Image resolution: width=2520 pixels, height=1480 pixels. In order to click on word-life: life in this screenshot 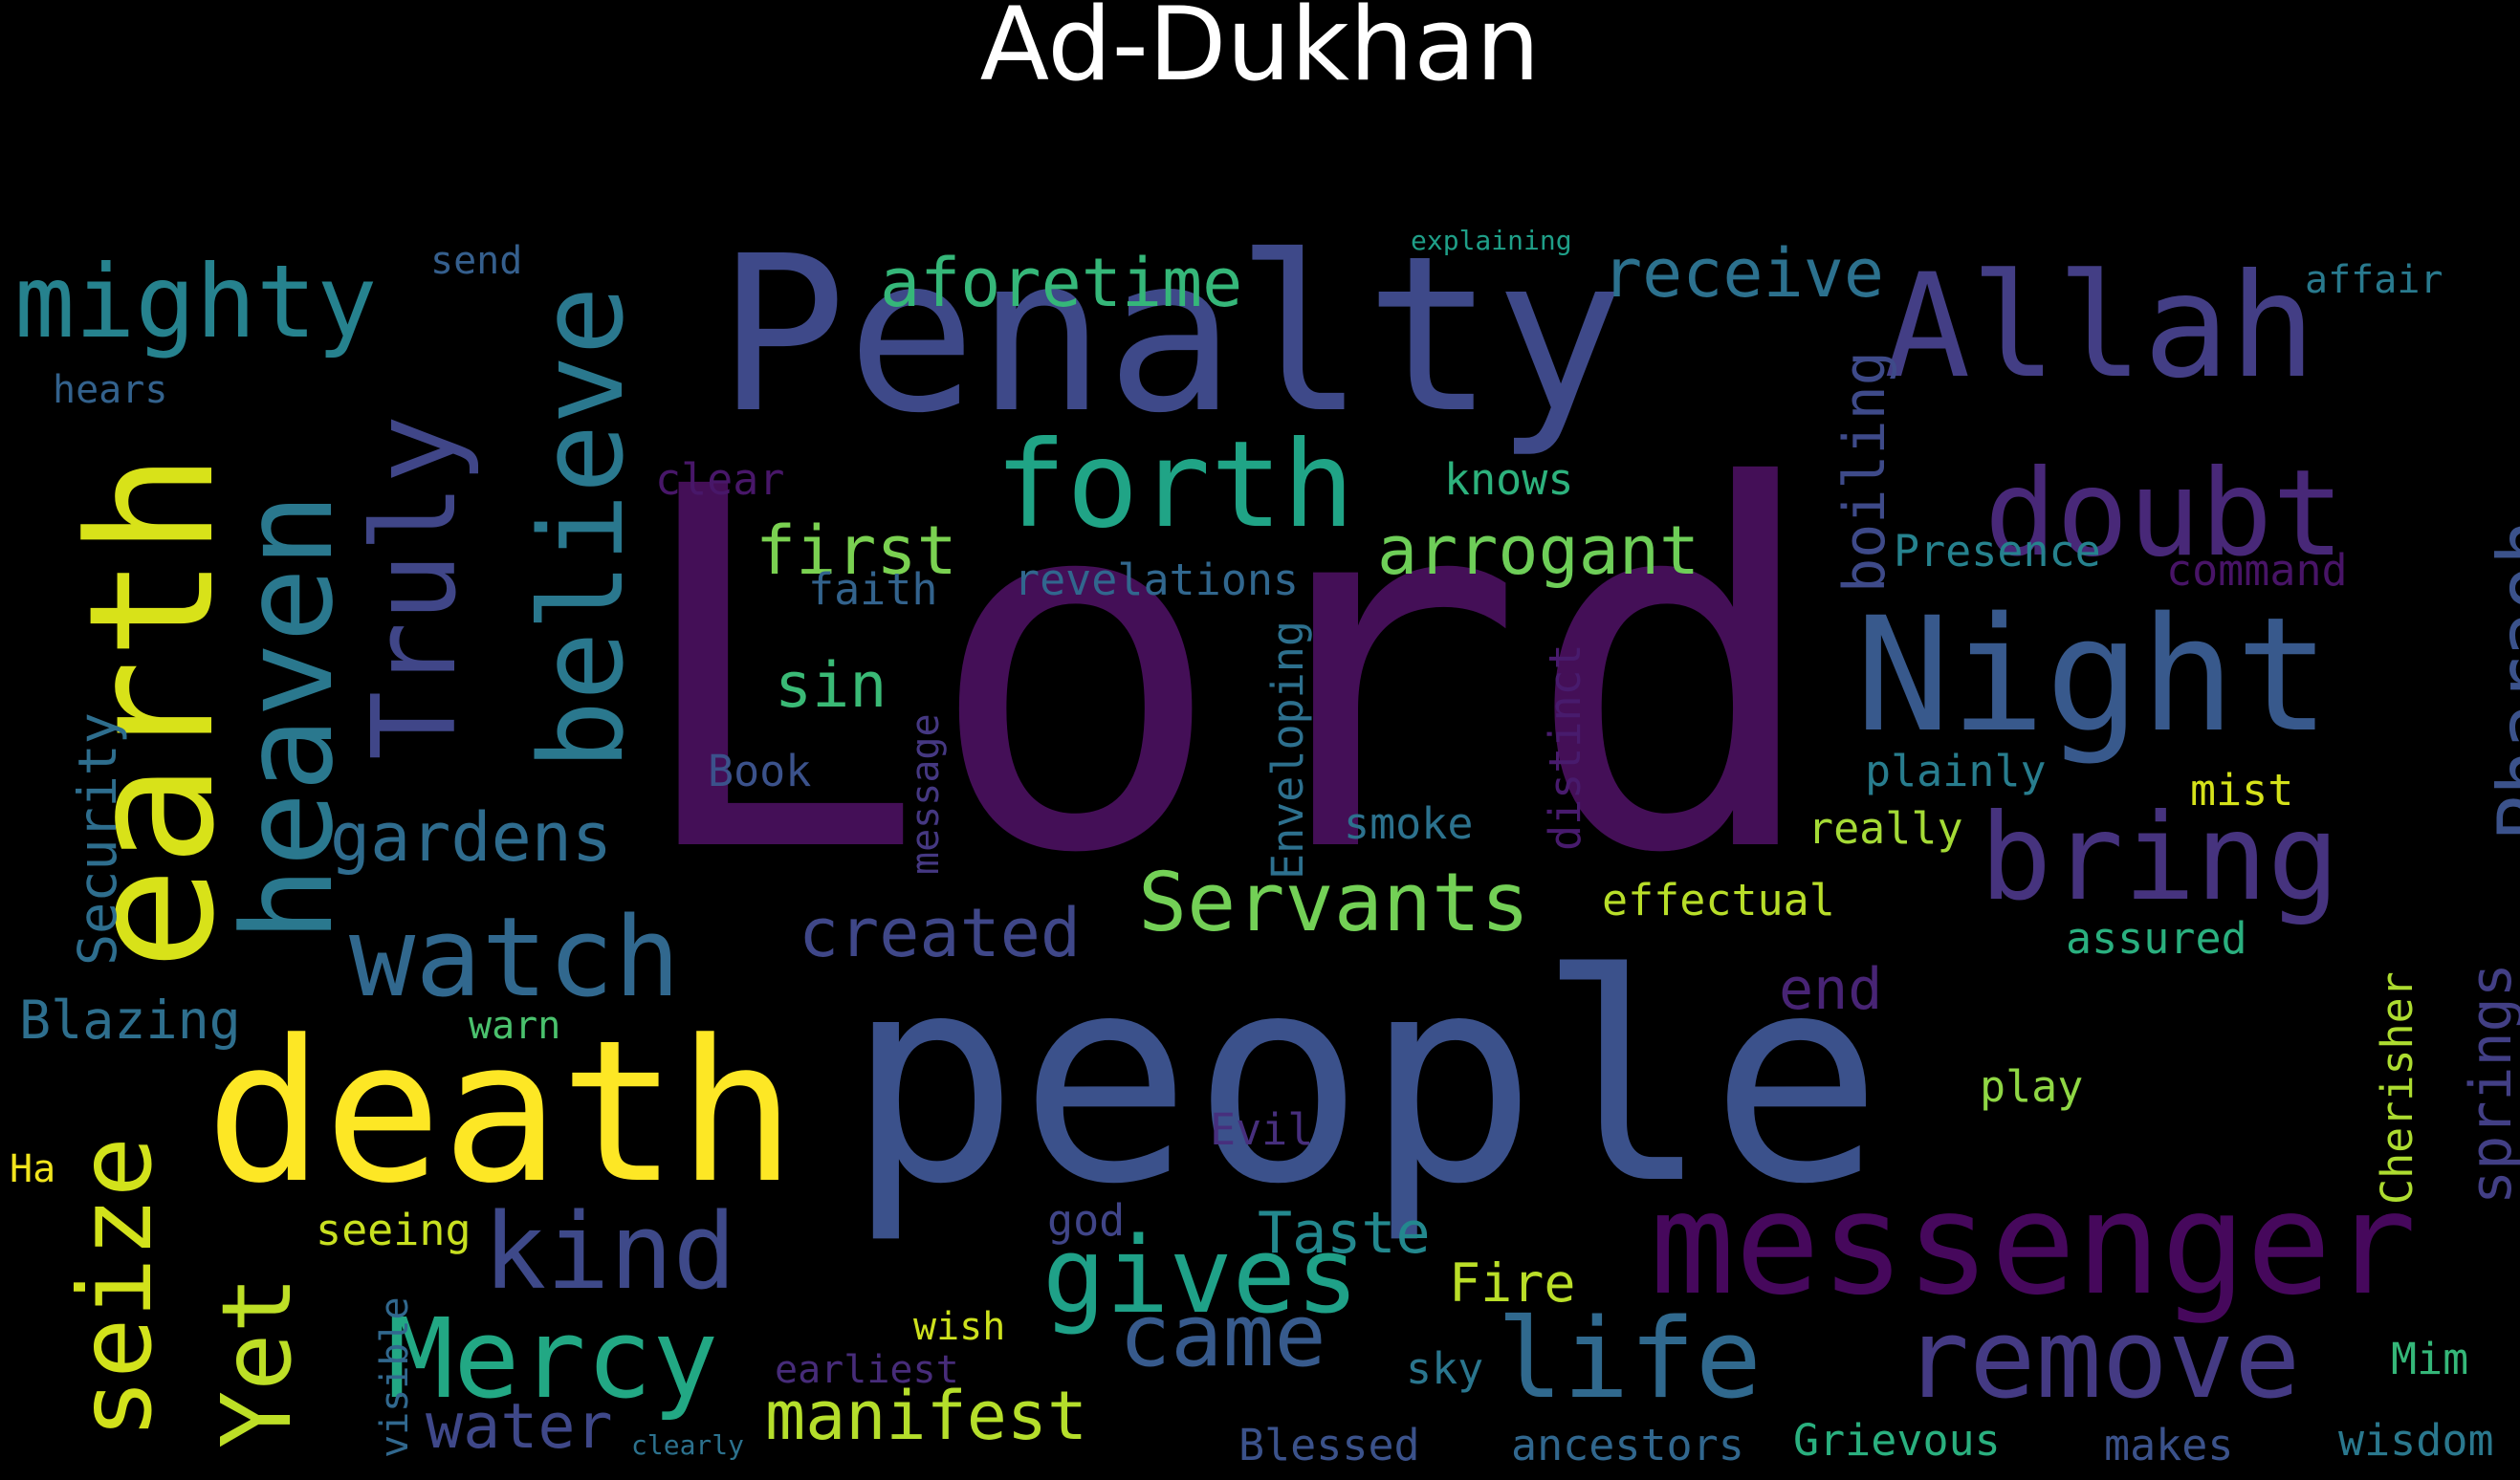, I will do `click(1629, 1359)`.